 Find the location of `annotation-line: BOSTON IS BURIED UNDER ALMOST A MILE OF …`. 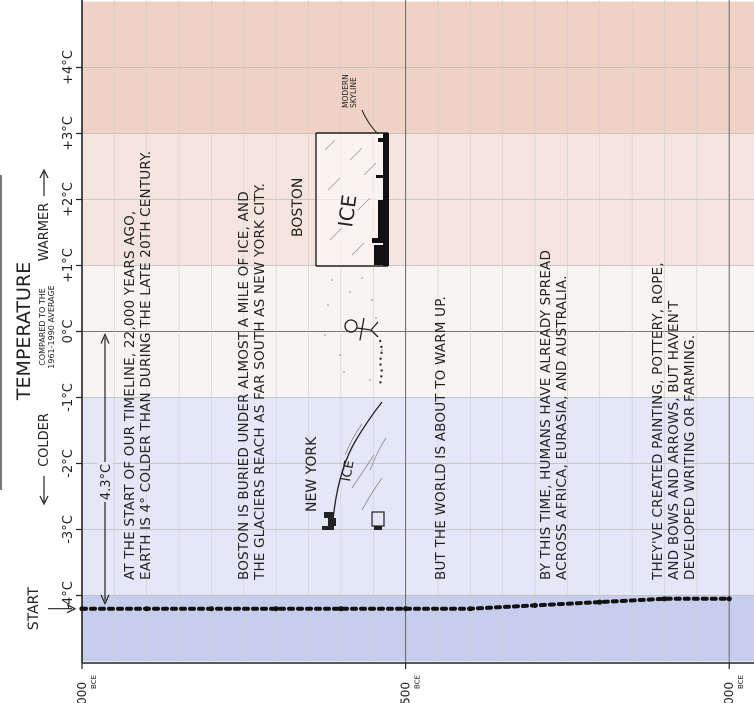

annotation-line: BOSTON IS BURIED UNDER ALMOST A MILE OF … is located at coordinates (244, 385).